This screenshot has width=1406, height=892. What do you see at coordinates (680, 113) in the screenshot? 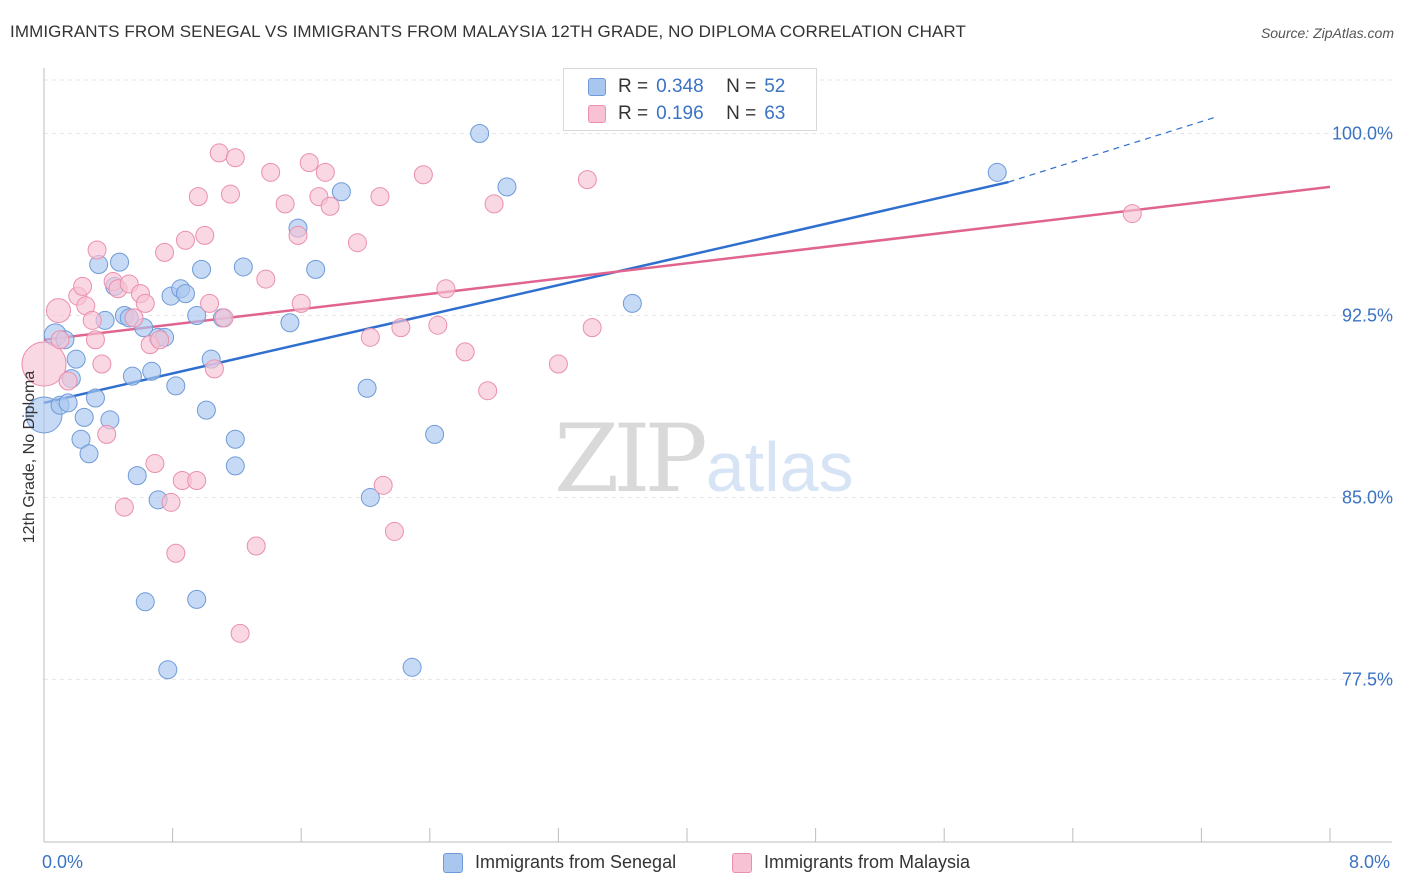
I see `legend-r-value: 0.196` at bounding box center [680, 113].